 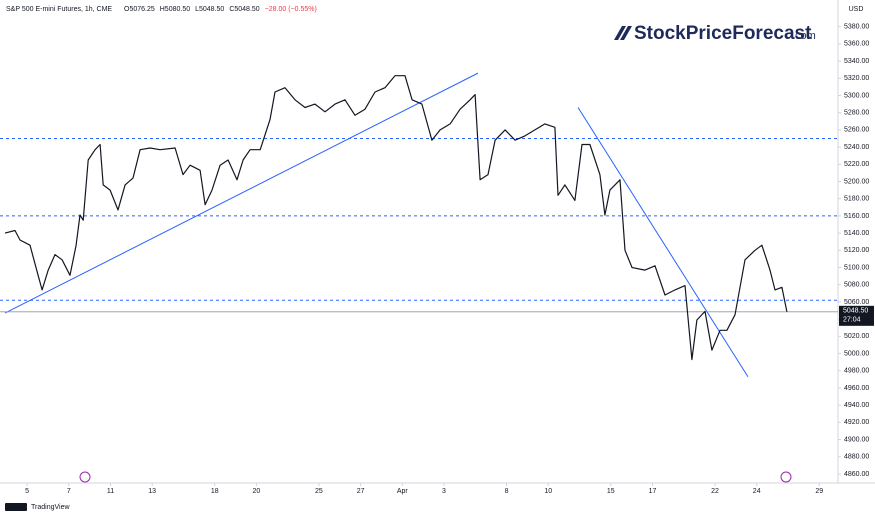 I want to click on header-value: −28.00 (−0.55%), so click(x=291, y=9).